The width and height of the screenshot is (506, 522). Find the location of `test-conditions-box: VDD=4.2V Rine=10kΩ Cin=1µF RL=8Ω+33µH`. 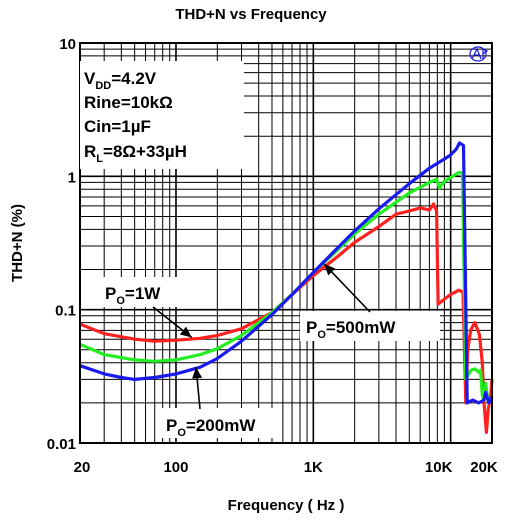

test-conditions-box: VDD=4.2V Rine=10kΩ Cin=1µF RL=8Ω+33µH is located at coordinates (162, 115).